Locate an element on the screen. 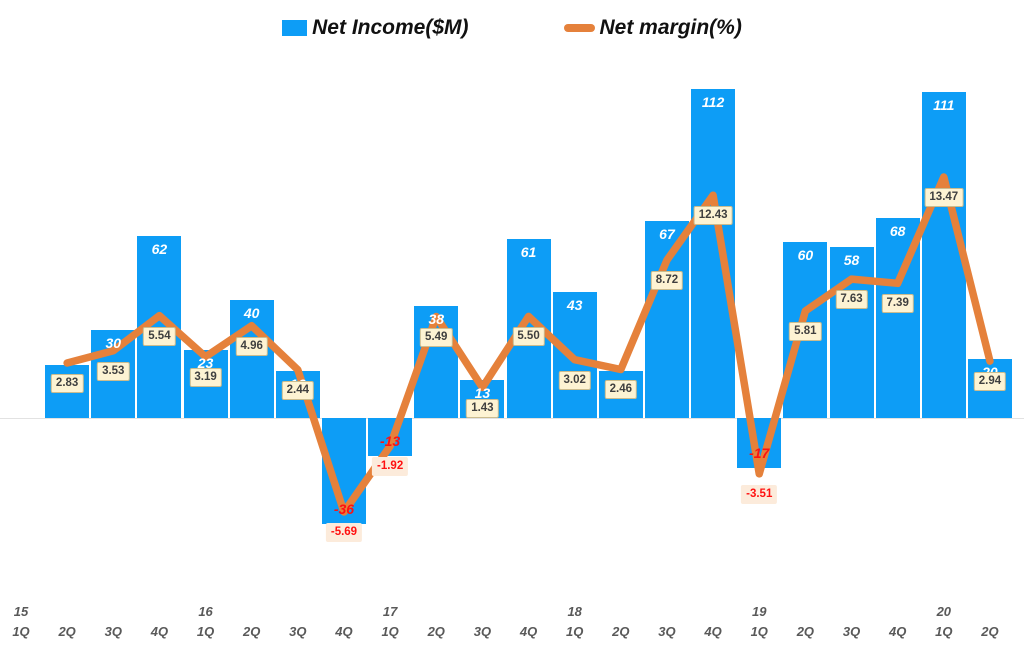 The width and height of the screenshot is (1024, 662). net-income-value-label: 13 is located at coordinates (482, 392).